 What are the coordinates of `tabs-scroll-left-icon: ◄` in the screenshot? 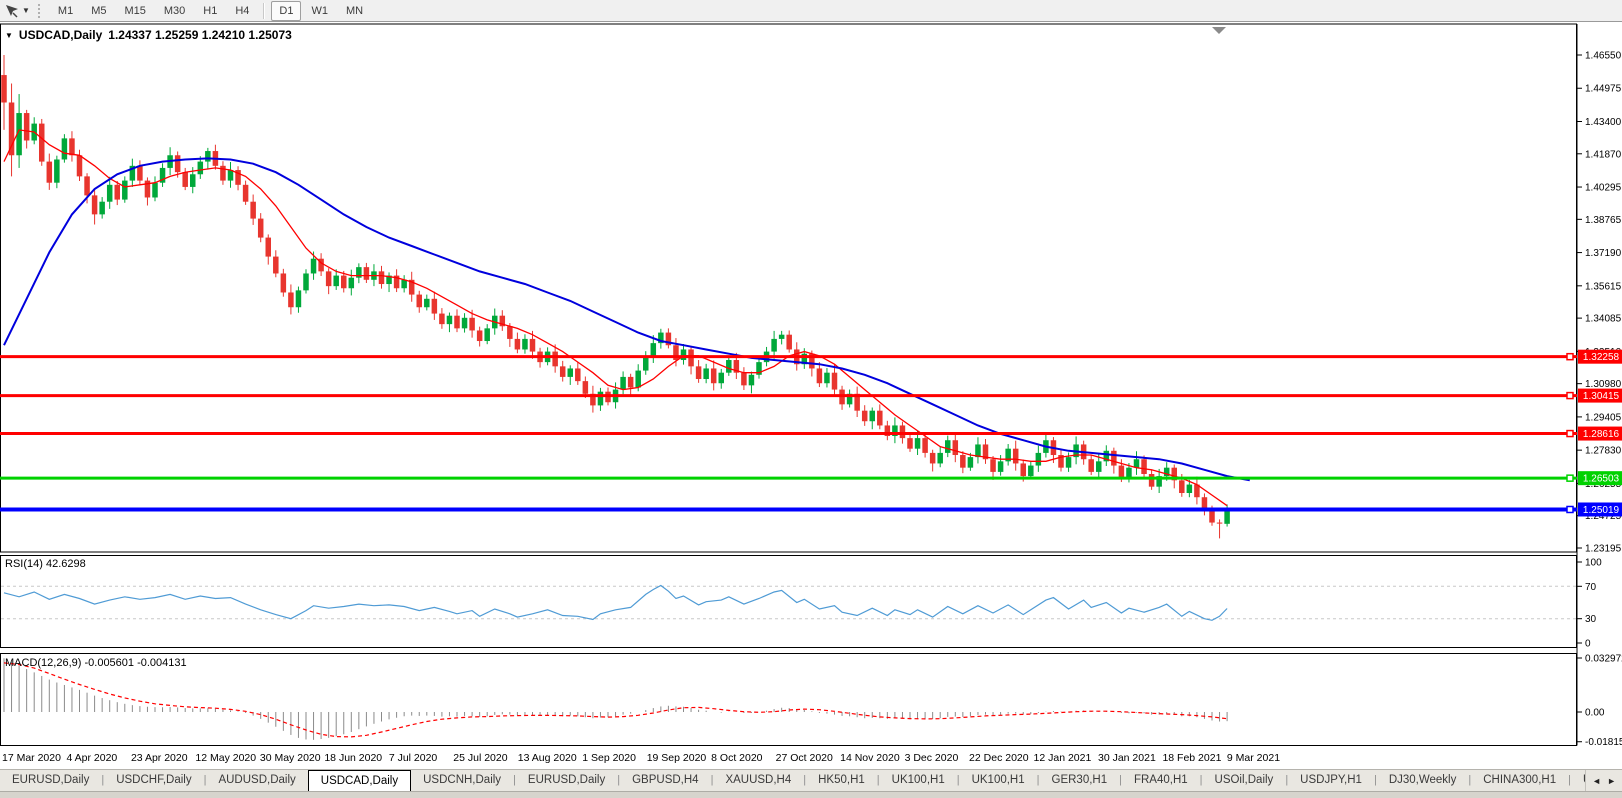 It's located at (1597, 780).